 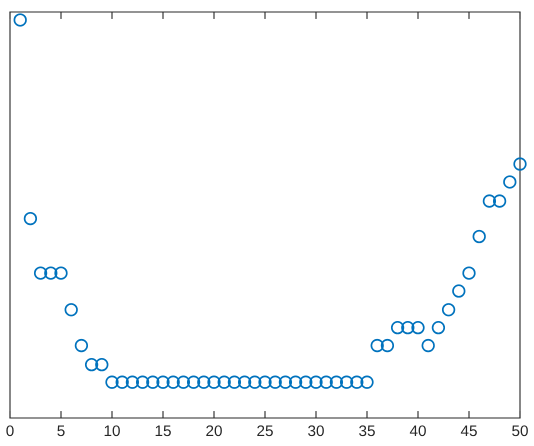 I want to click on x-tick-label: 20, so click(x=214, y=430).